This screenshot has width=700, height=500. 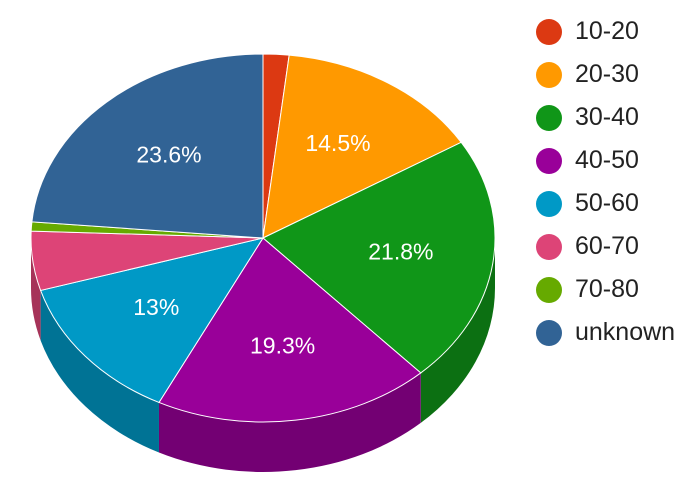 I want to click on legend-item-unknown: unknown, so click(x=605, y=332).